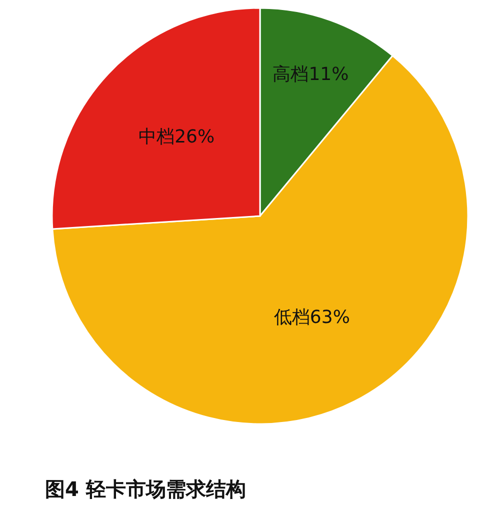 This screenshot has height=519, width=500. Describe the element at coordinates (312, 317) in the screenshot. I see `slice-label: 低档63%` at that location.